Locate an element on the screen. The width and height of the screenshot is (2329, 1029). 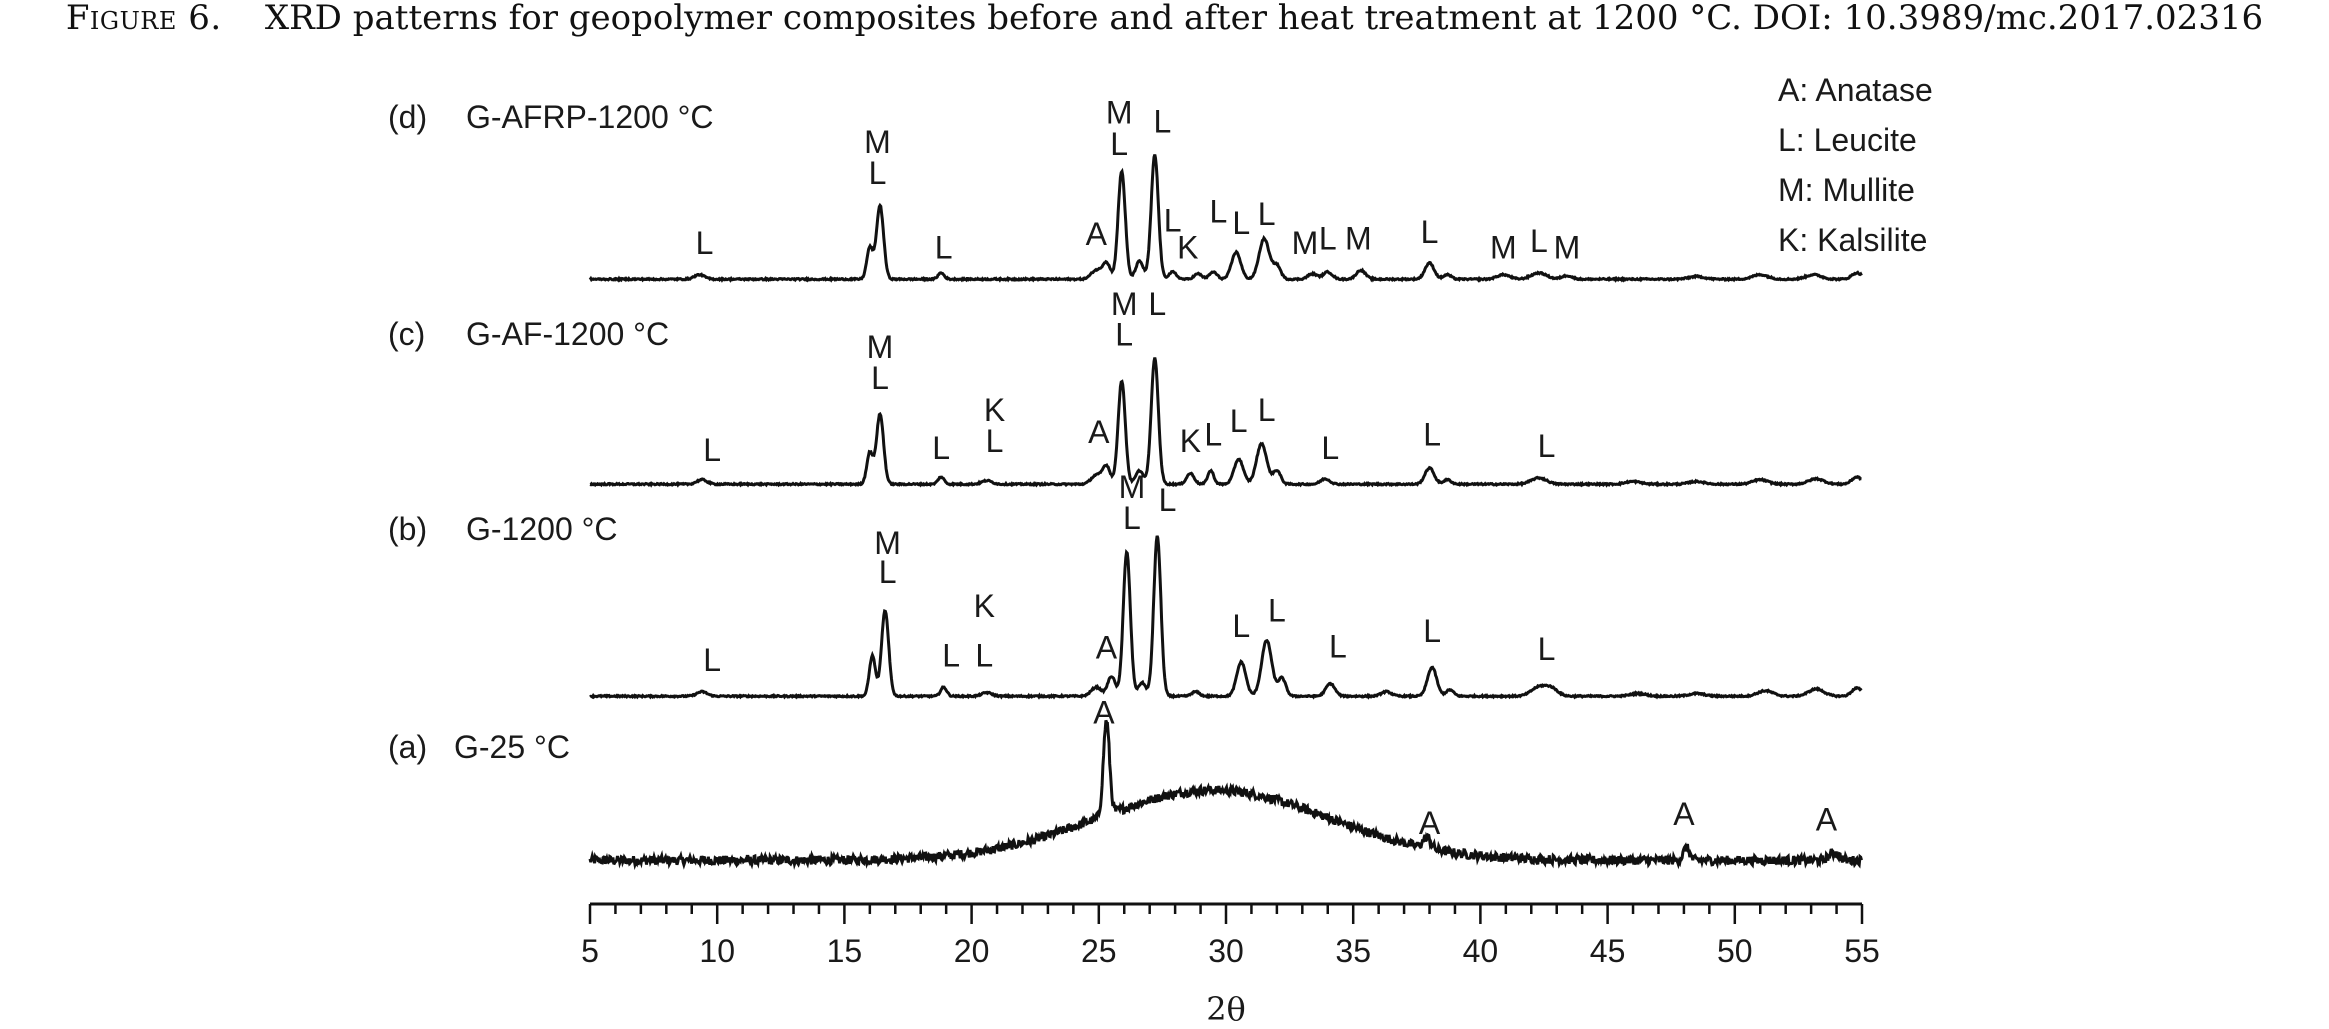
x-axis: 5 10 15 20 25 30 35 40 45 50 55 2θ is located at coordinates (1230, 965).